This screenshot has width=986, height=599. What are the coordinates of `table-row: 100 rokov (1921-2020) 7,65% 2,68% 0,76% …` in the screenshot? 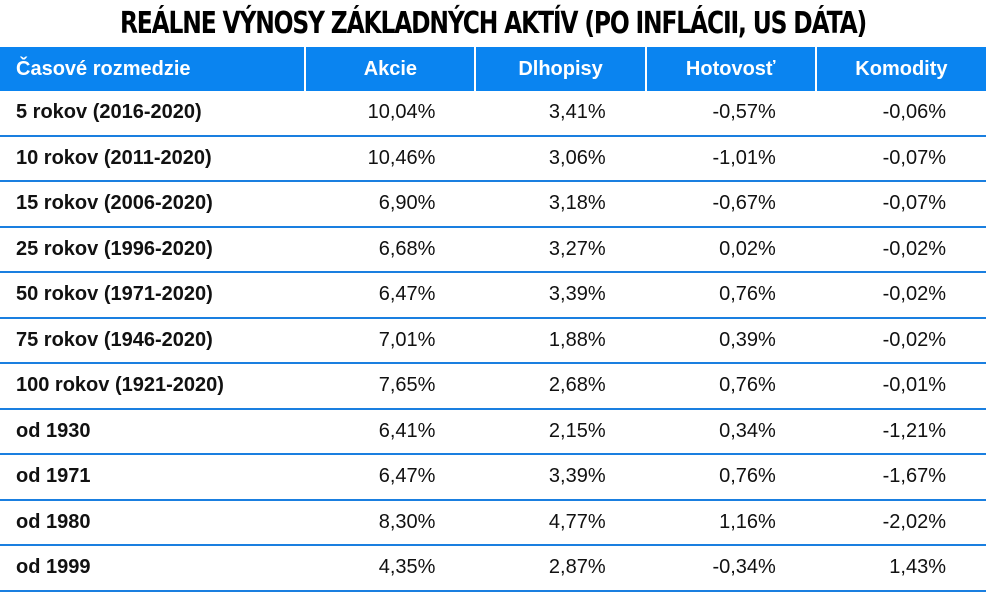 It's located at (493, 386).